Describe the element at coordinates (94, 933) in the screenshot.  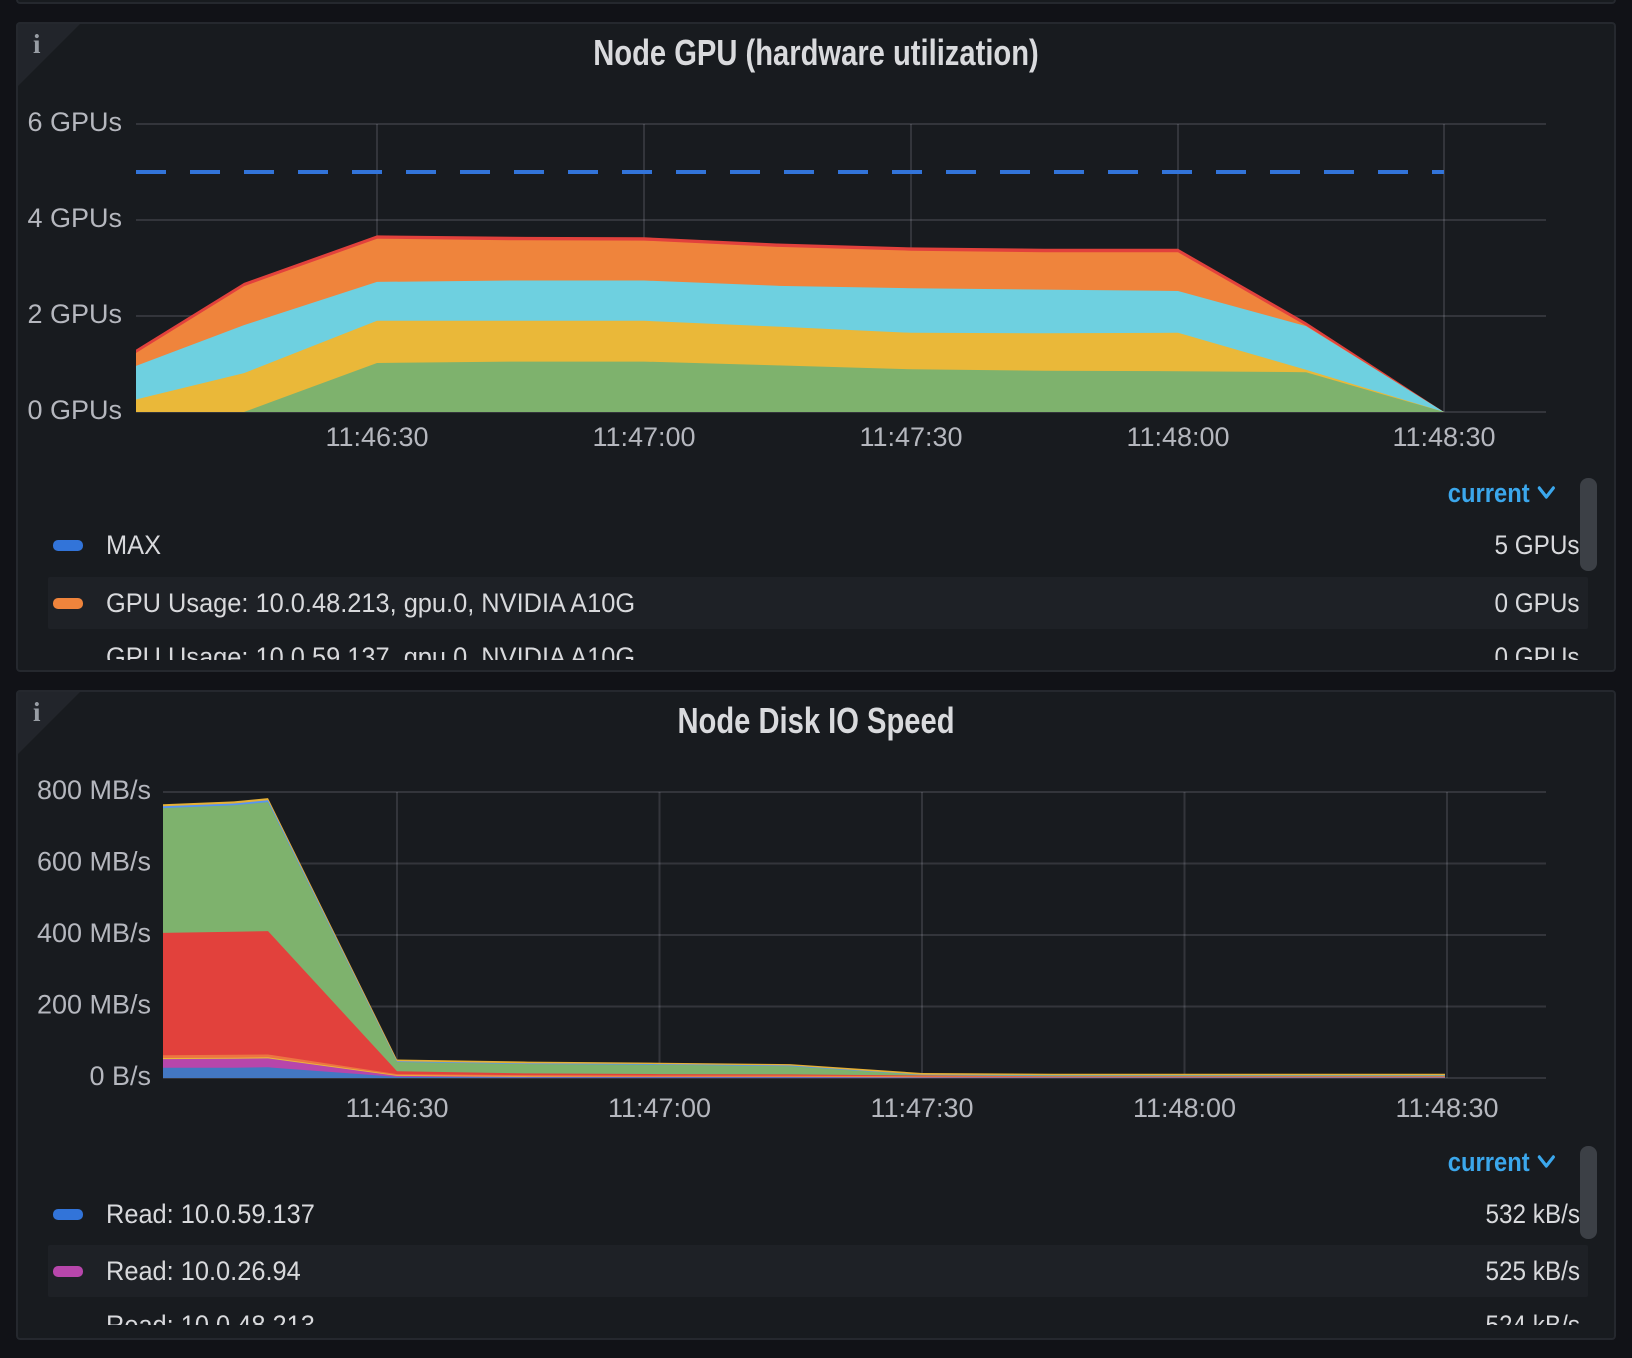
I see `svg-text: 400 MB/s` at that location.